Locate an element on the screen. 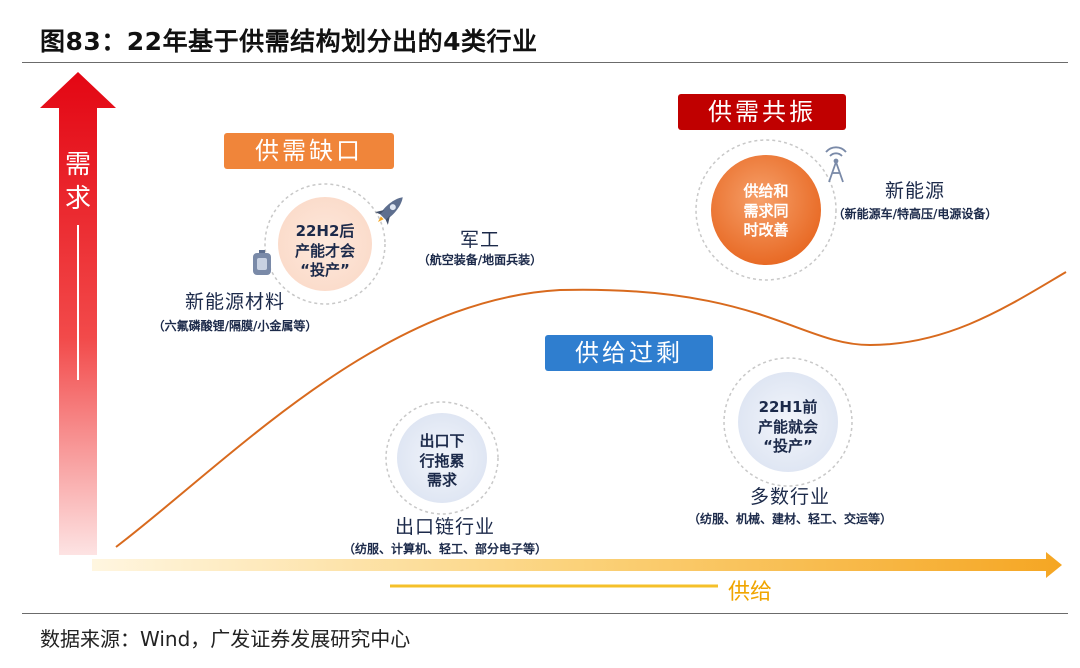 The width and height of the screenshot is (1080, 668). gap-circle-ring is located at coordinates (325, 244).